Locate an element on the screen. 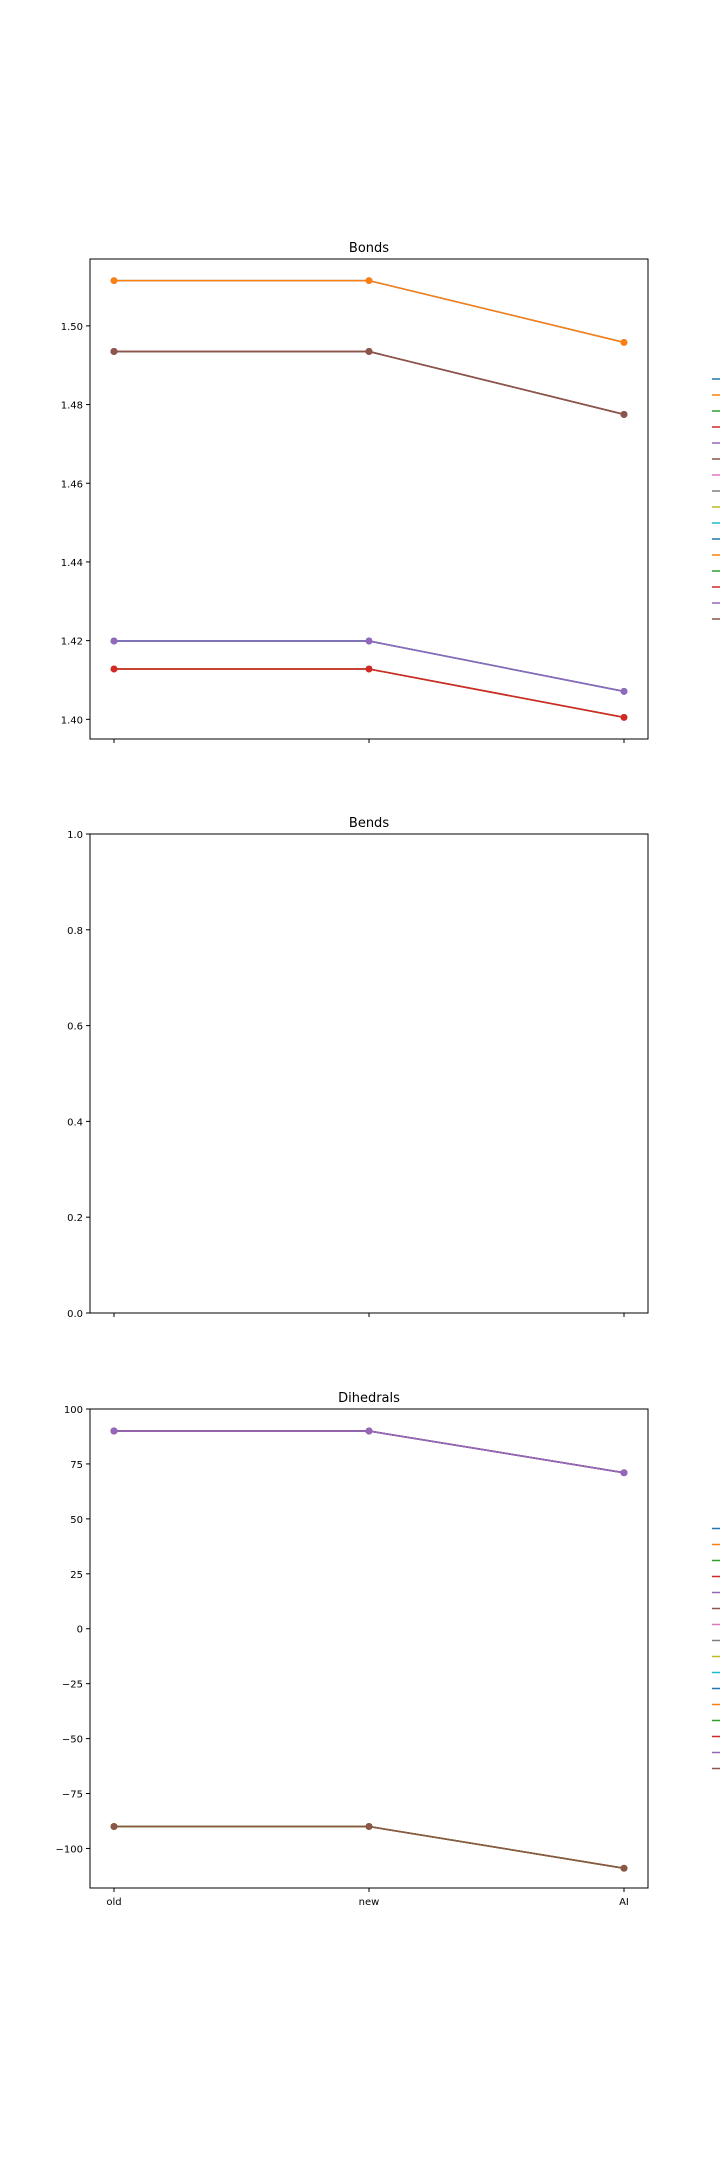  y-tick-label: 0.4 is located at coordinates (75, 1122).